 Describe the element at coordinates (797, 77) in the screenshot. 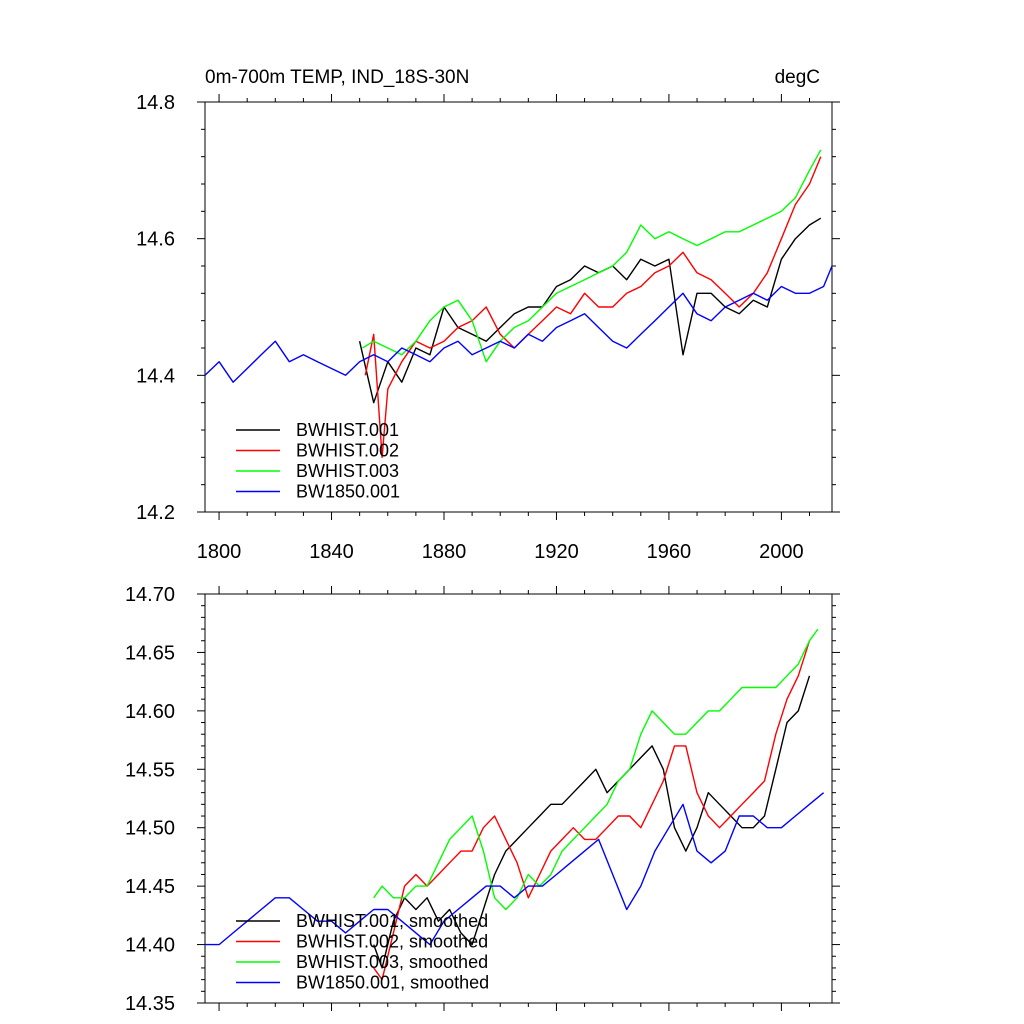

I see `top-chart-units: degC` at that location.